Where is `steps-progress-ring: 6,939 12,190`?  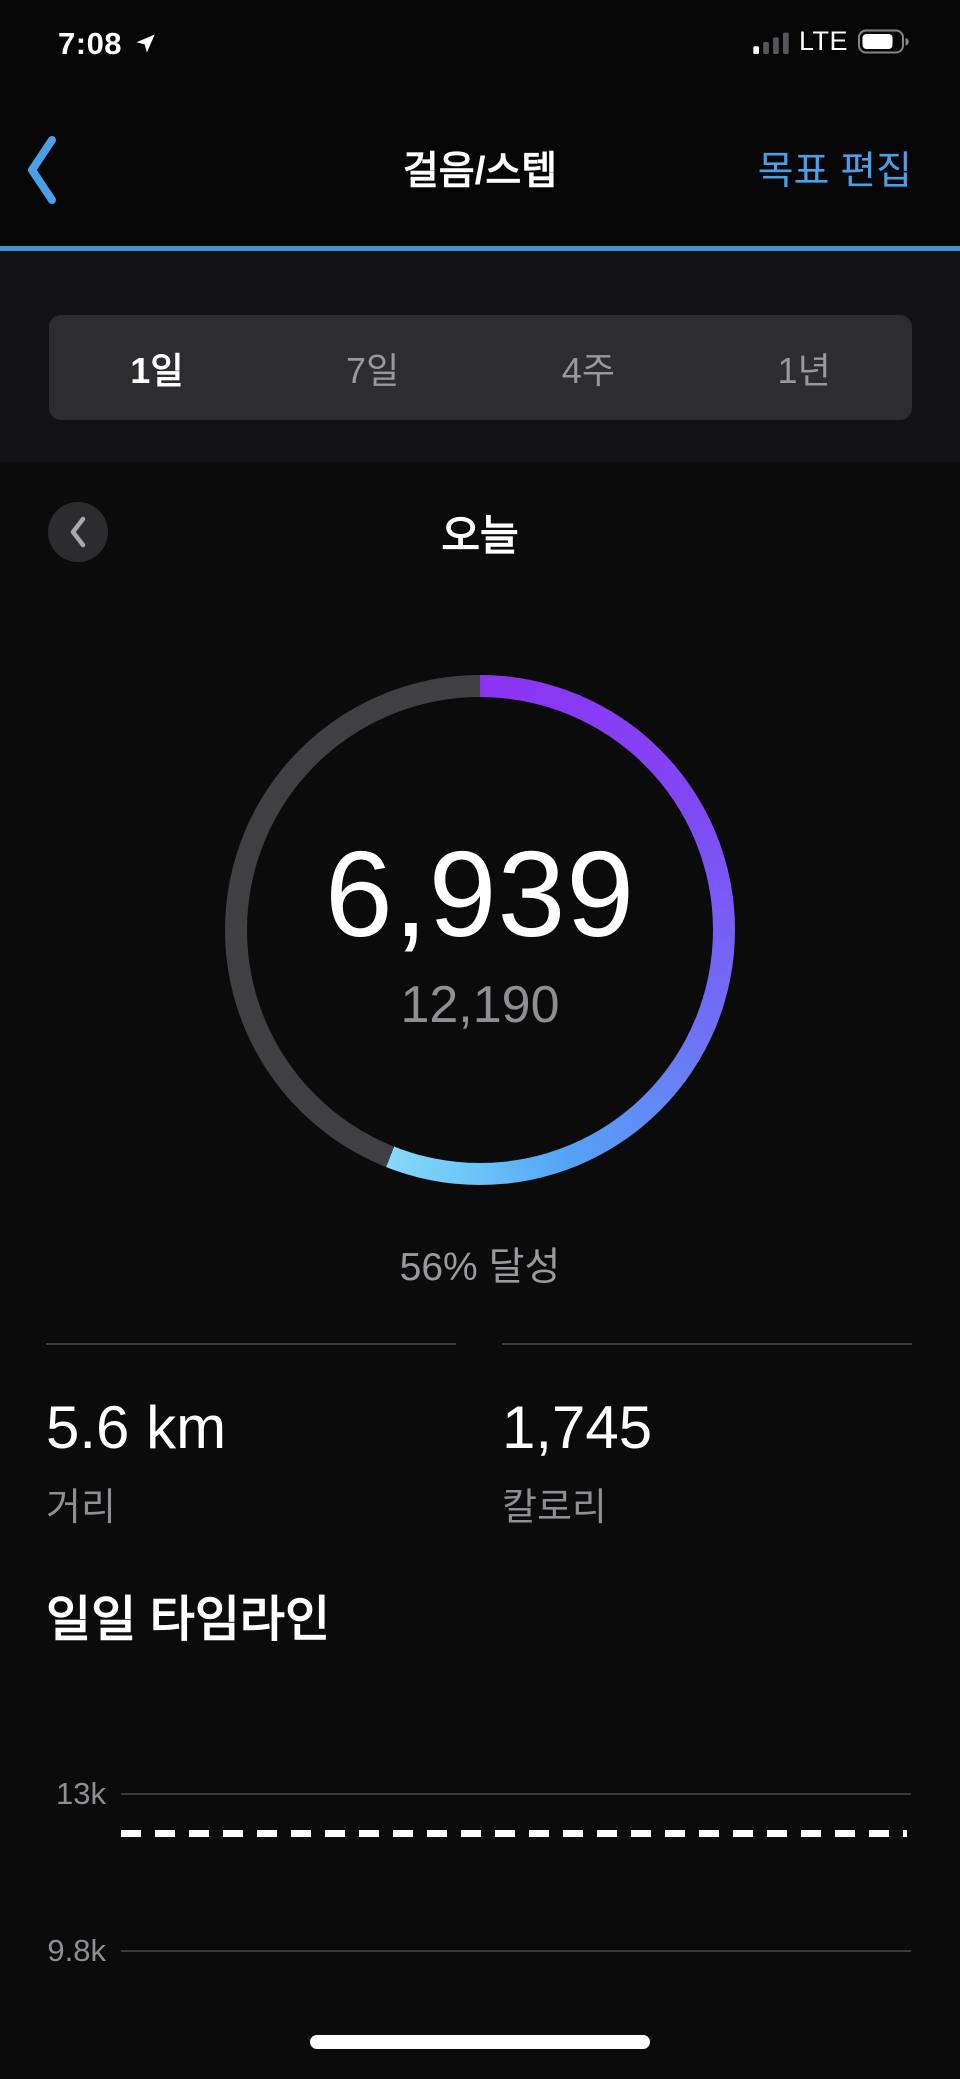 steps-progress-ring: 6,939 12,190 is located at coordinates (480, 930).